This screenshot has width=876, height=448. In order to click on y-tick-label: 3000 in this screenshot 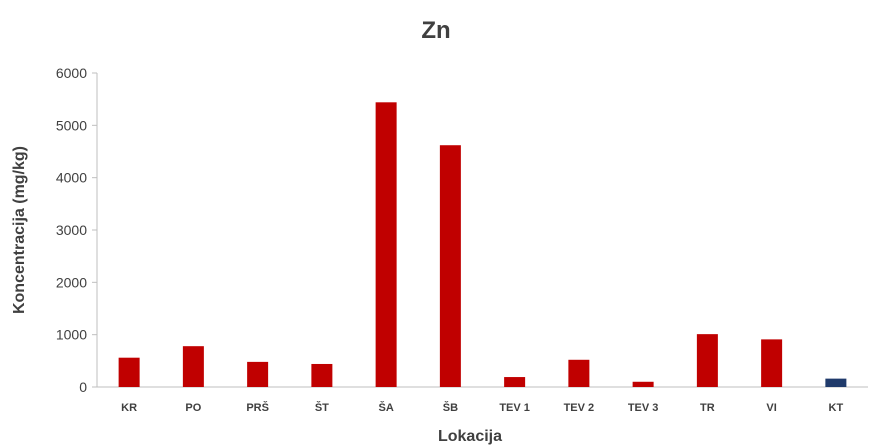, I will do `click(71, 230)`.